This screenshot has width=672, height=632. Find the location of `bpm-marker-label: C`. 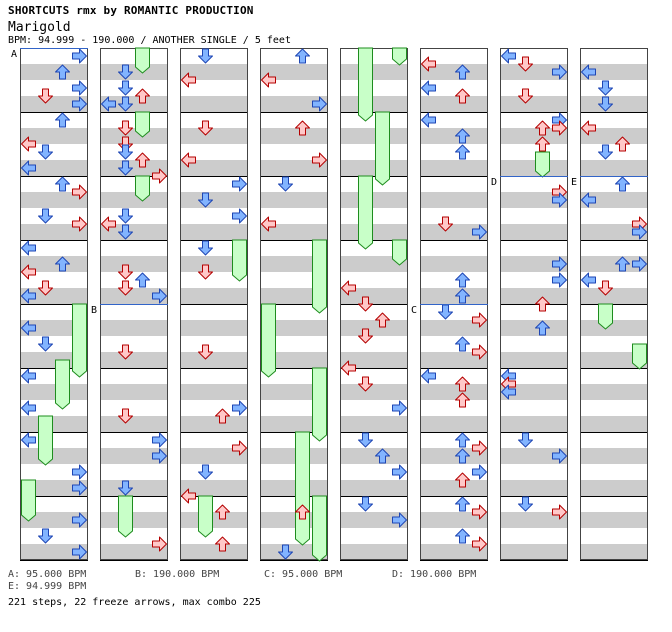

bpm-marker-label: C is located at coordinates (414, 310).